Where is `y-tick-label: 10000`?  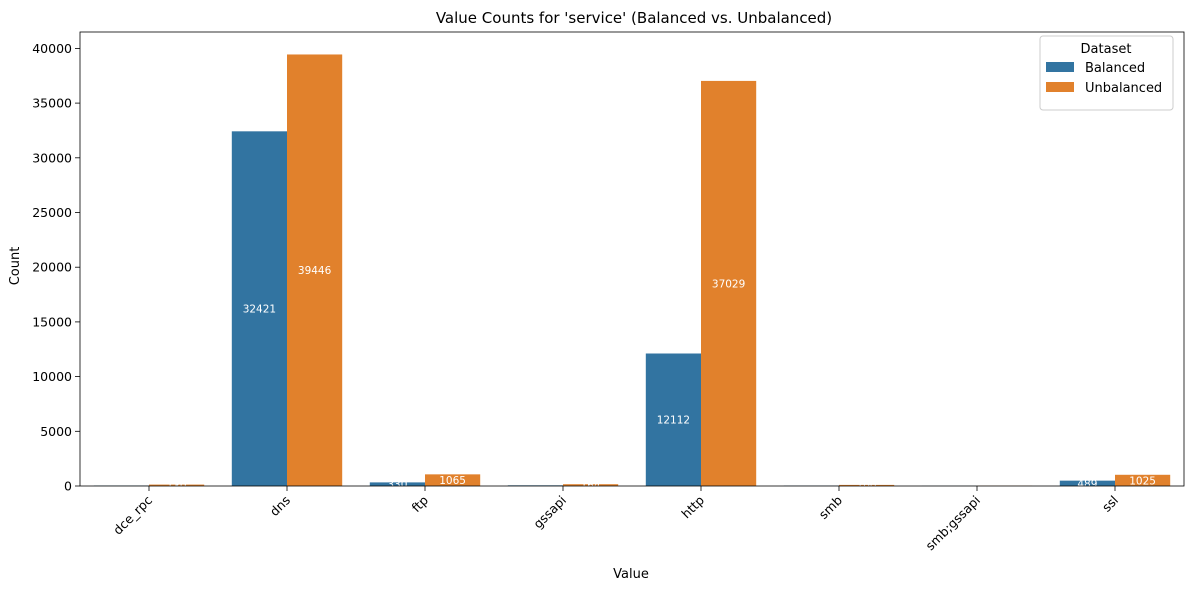
y-tick-label: 10000 is located at coordinates (52, 376).